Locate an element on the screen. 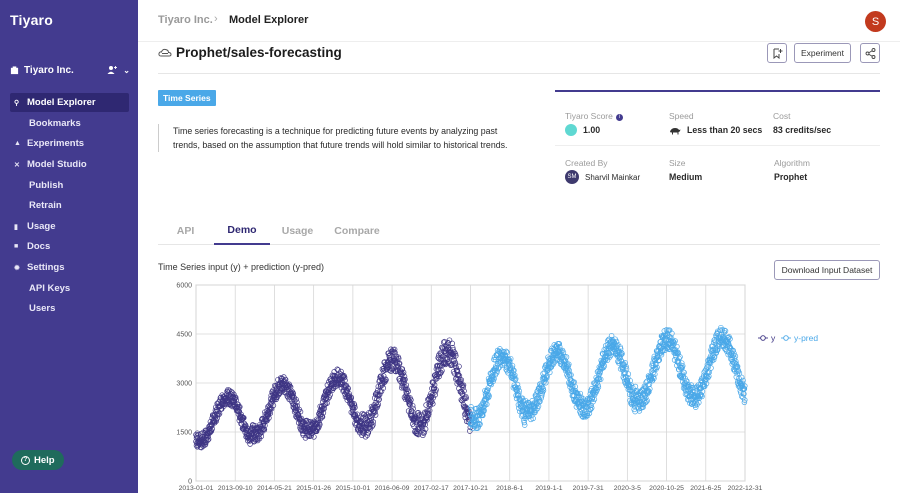 The height and width of the screenshot is (493, 900). sidebar-item-settings: ✹ Settings is located at coordinates (69, 267).